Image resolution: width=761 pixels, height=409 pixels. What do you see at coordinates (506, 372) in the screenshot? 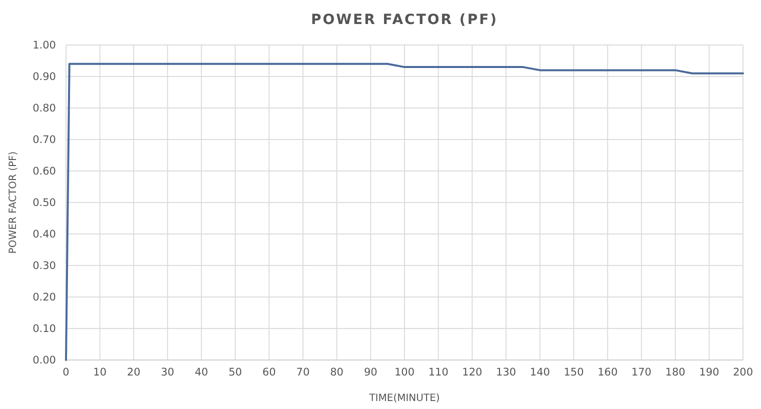
I see `x-tick-label: 130` at bounding box center [506, 372].